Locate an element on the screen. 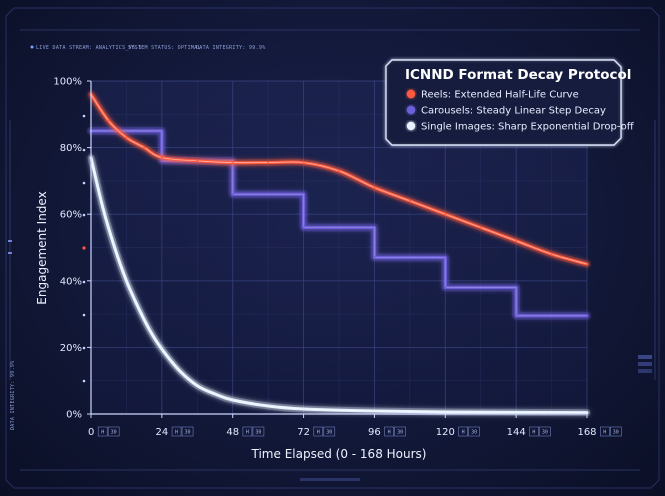  x-tick-label: 72 is located at coordinates (303, 432).